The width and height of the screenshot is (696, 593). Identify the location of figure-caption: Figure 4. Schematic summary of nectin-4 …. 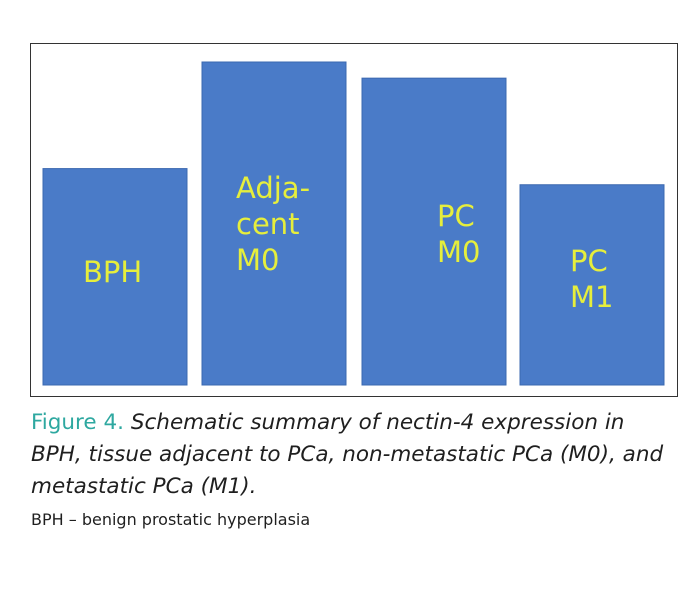
(351, 455).